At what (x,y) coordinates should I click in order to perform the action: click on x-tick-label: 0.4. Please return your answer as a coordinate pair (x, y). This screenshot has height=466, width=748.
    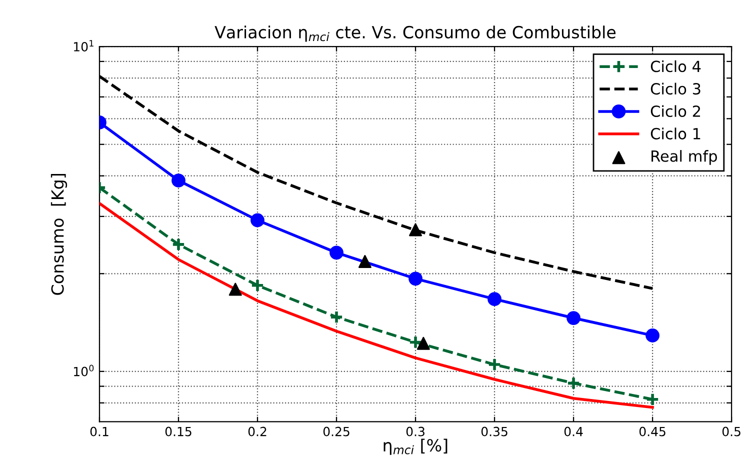
    Looking at the image, I should click on (573, 431).